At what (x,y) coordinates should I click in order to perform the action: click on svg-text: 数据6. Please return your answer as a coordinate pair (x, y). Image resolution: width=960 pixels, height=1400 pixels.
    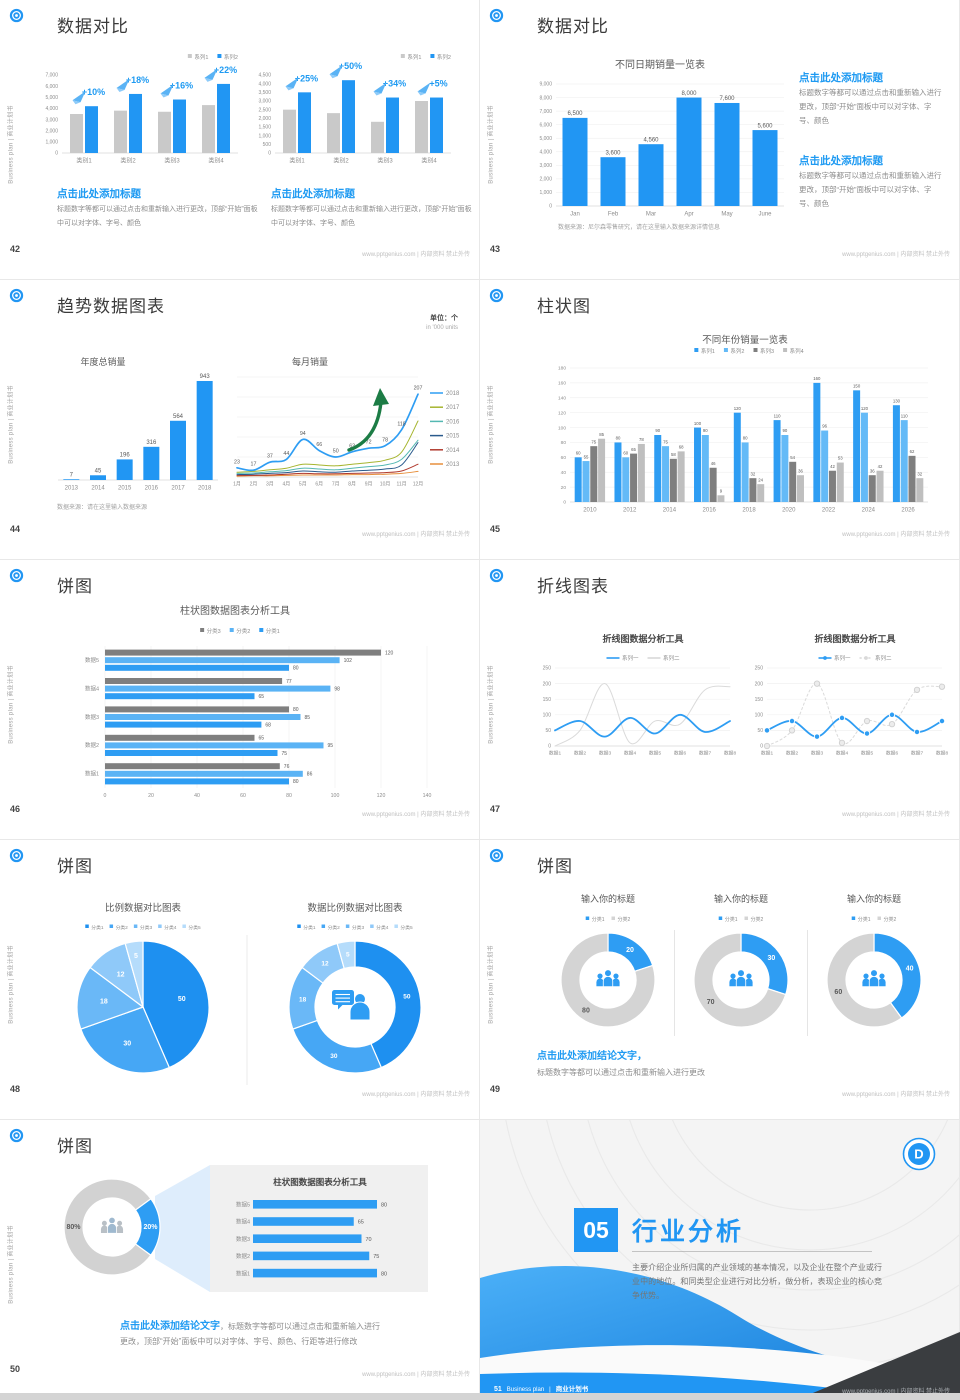
    Looking at the image, I should click on (680, 753).